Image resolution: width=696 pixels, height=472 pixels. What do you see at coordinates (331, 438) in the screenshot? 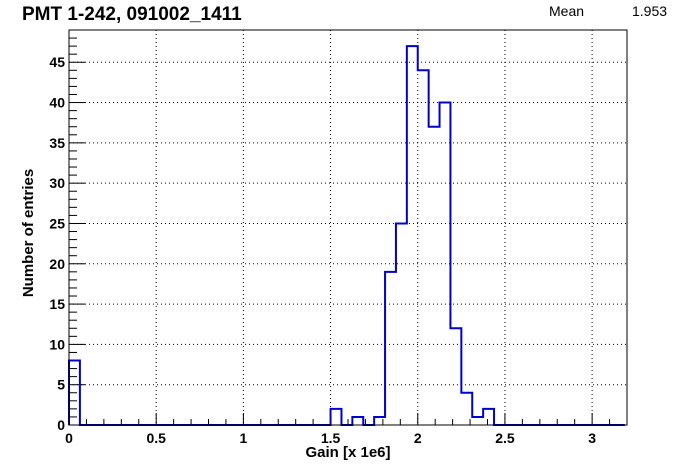
I see `x-tick-label: 1.5` at bounding box center [331, 438].